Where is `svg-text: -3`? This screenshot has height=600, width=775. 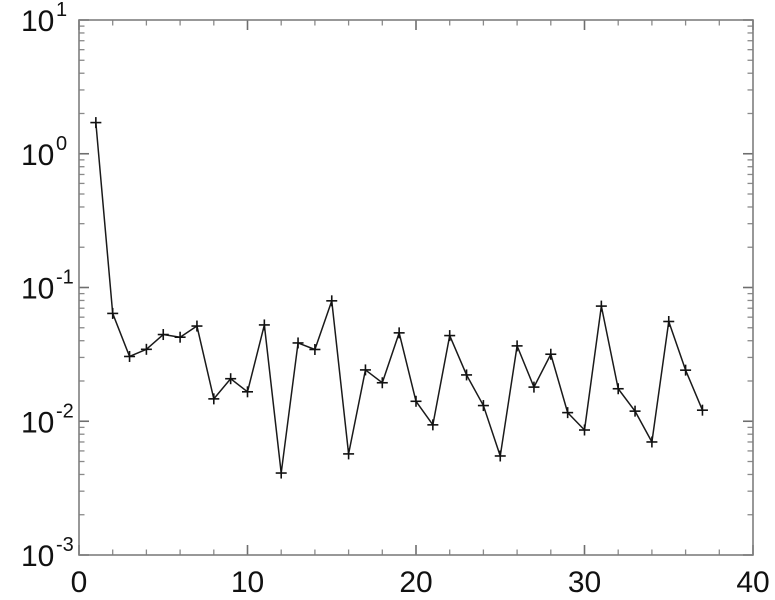 svg-text: -3 is located at coordinates (65, 545).